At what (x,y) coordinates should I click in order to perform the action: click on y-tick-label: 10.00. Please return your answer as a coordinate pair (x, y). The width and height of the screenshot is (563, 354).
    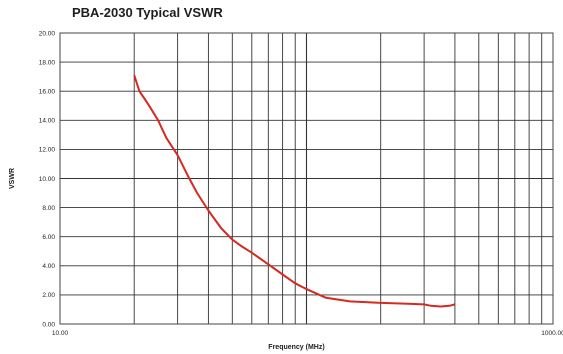
    Looking at the image, I should click on (47, 179).